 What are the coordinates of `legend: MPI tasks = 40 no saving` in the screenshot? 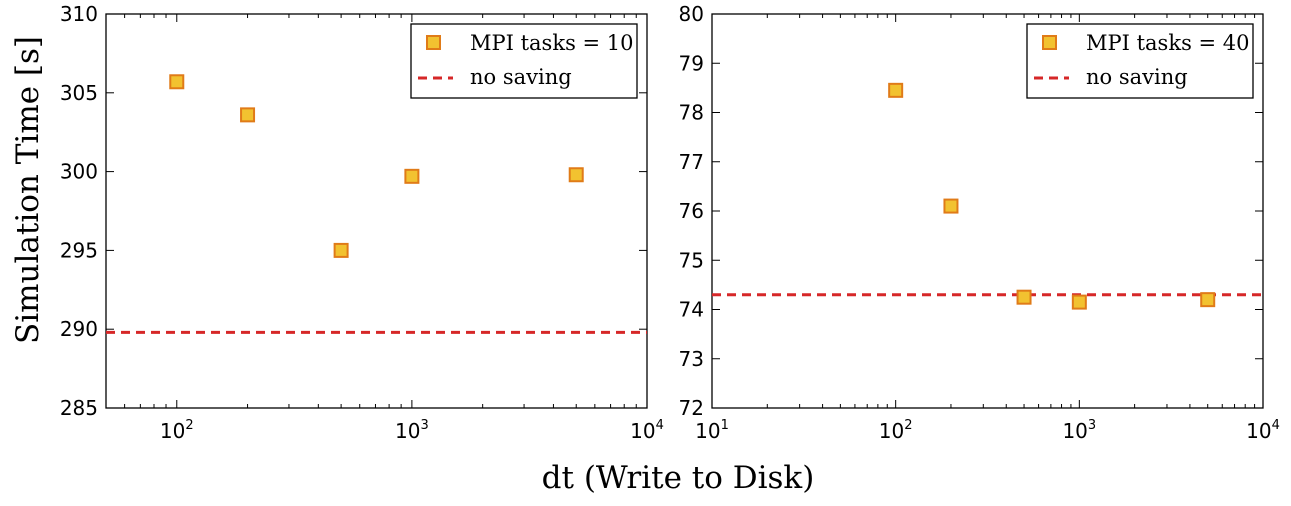 It's located at (1140, 61).